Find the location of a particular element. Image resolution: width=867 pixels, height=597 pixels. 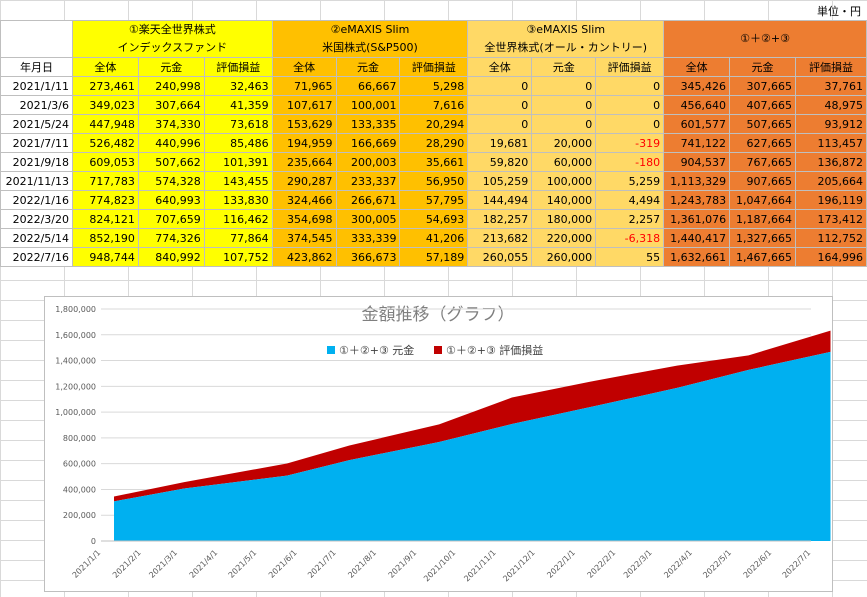

value-cell: -6,318 is located at coordinates (630, 238).